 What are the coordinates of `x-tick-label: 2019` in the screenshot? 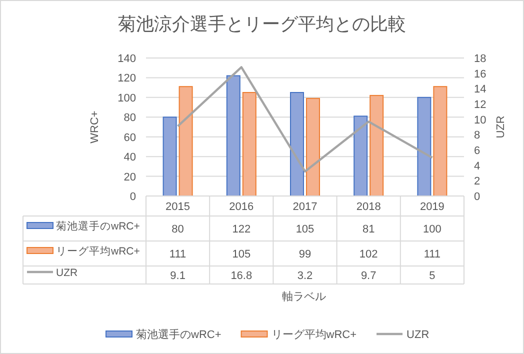 It's located at (432, 207).